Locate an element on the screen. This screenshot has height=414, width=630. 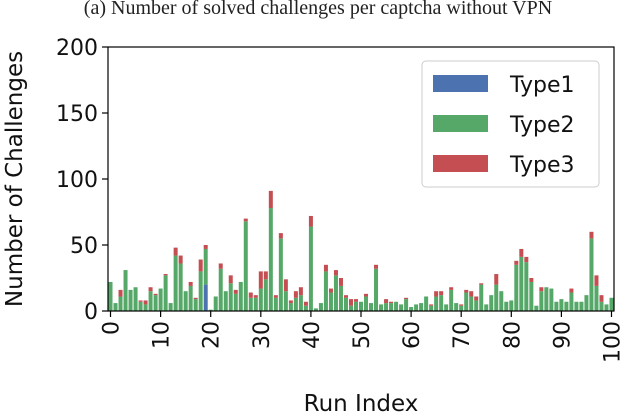
x-tick-label: 60 is located at coordinates (412, 335).